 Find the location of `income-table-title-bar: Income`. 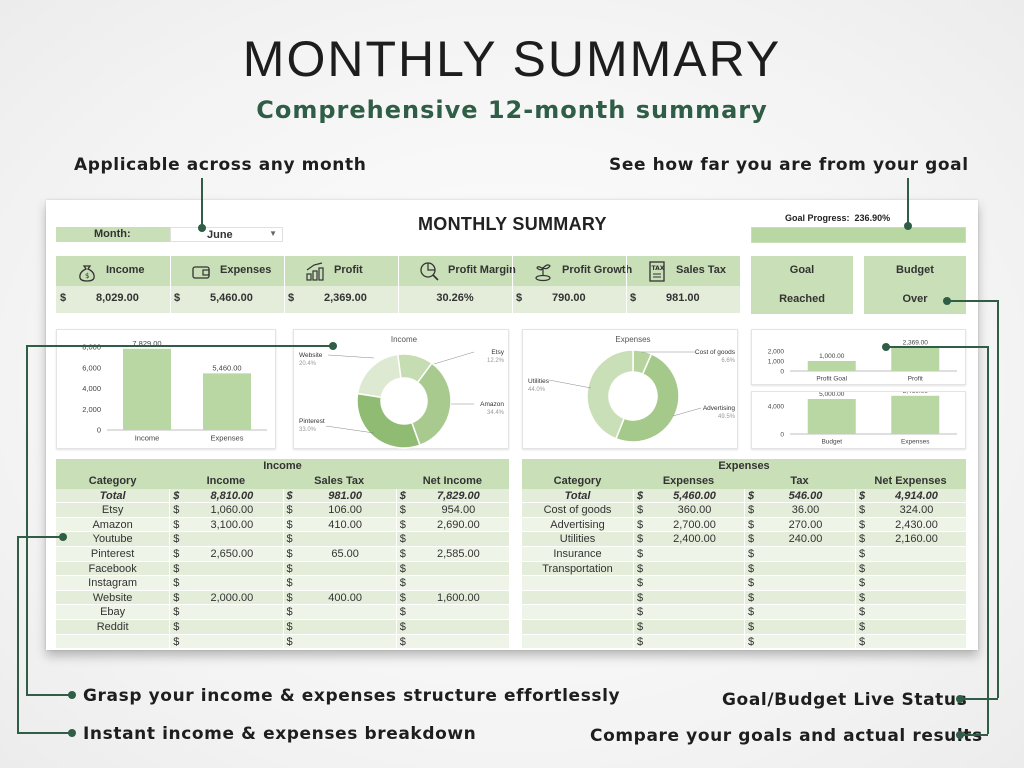

income-table-title-bar: Income is located at coordinates (282, 466).